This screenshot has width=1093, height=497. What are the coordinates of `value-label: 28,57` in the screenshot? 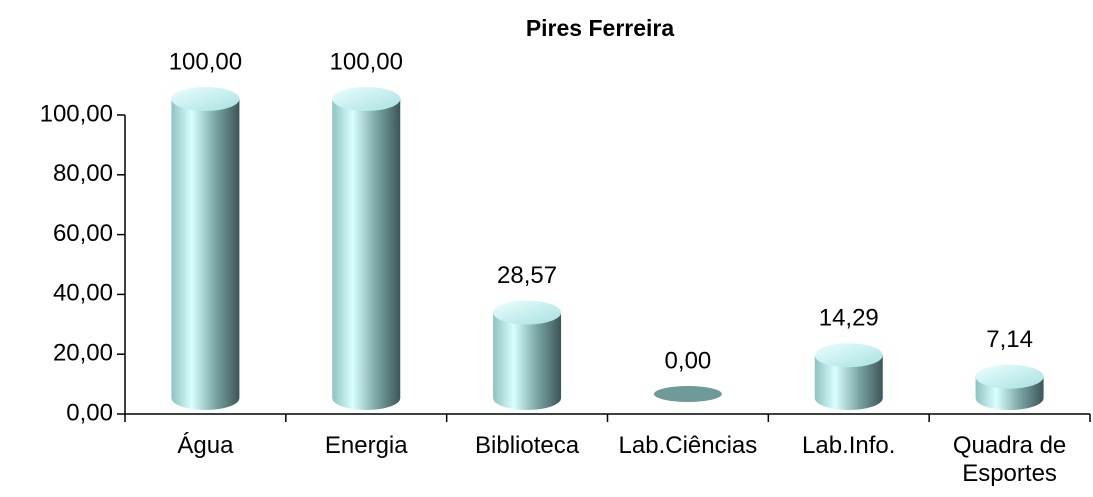 It's located at (527, 275).